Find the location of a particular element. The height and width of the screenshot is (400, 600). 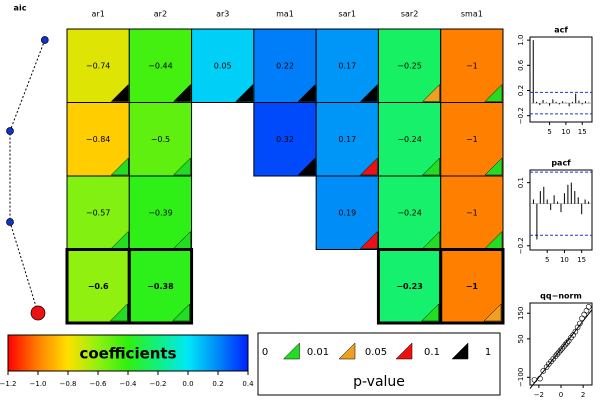

column-header: sar1 is located at coordinates (347, 14).